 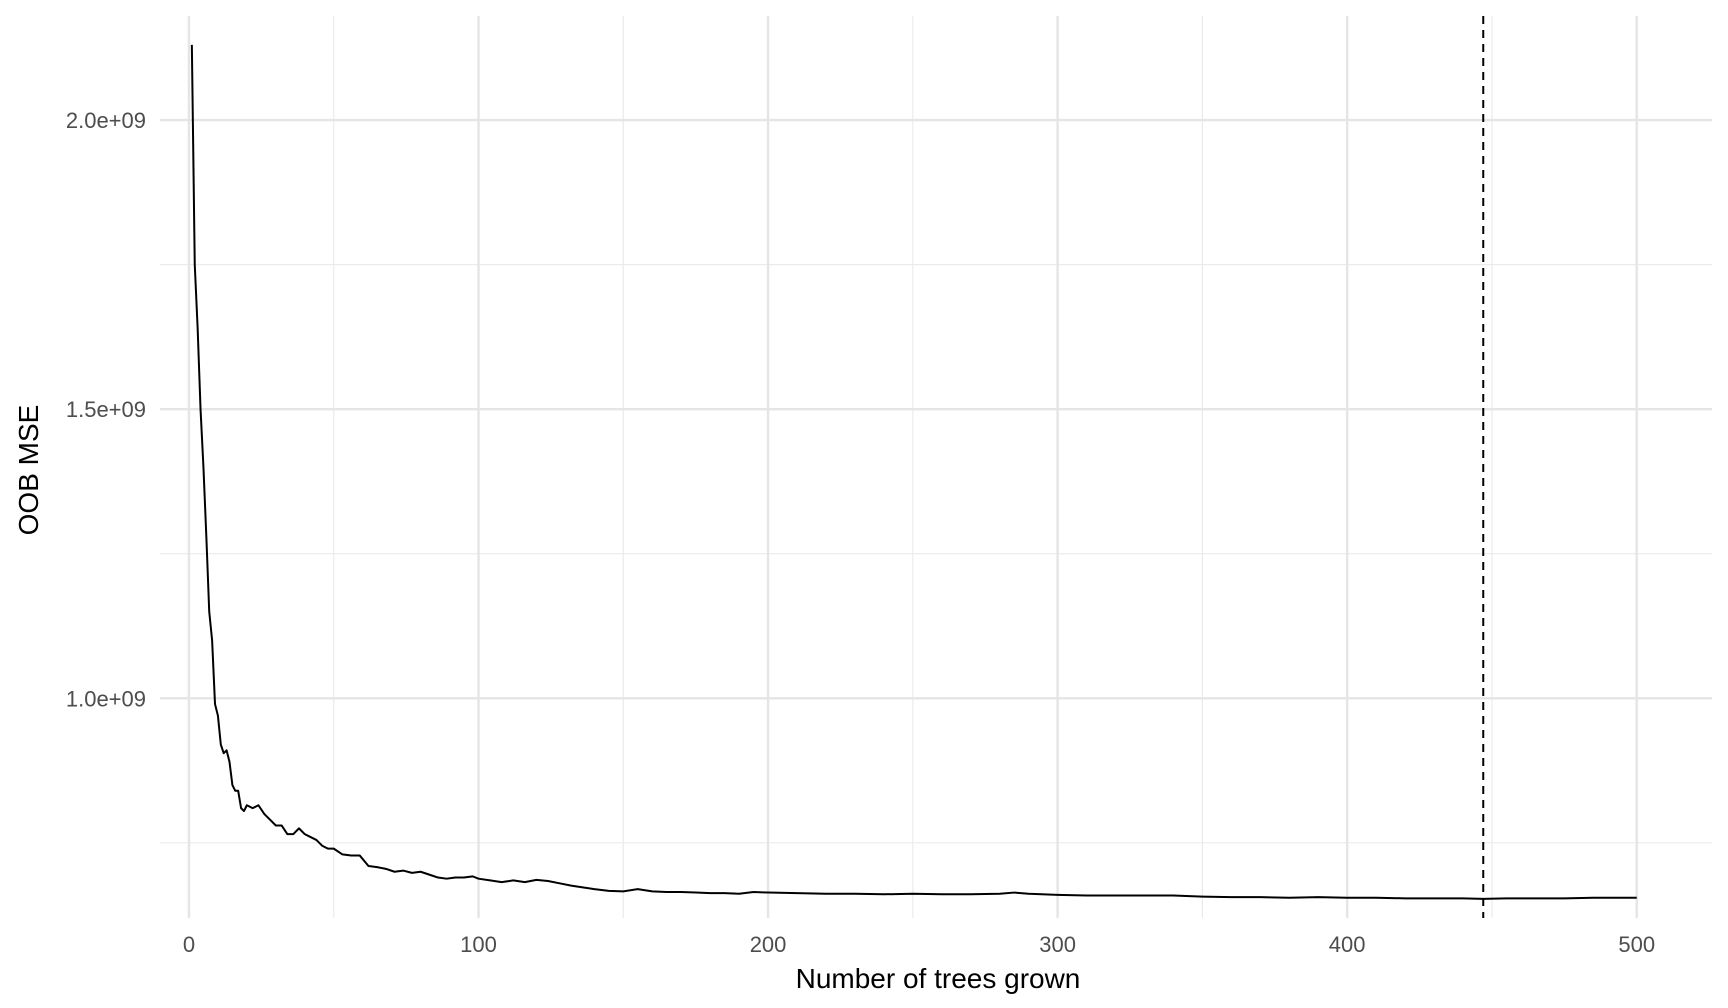 What do you see at coordinates (106, 120) in the screenshot?
I see `y-tick-label: 2.0e+09` at bounding box center [106, 120].